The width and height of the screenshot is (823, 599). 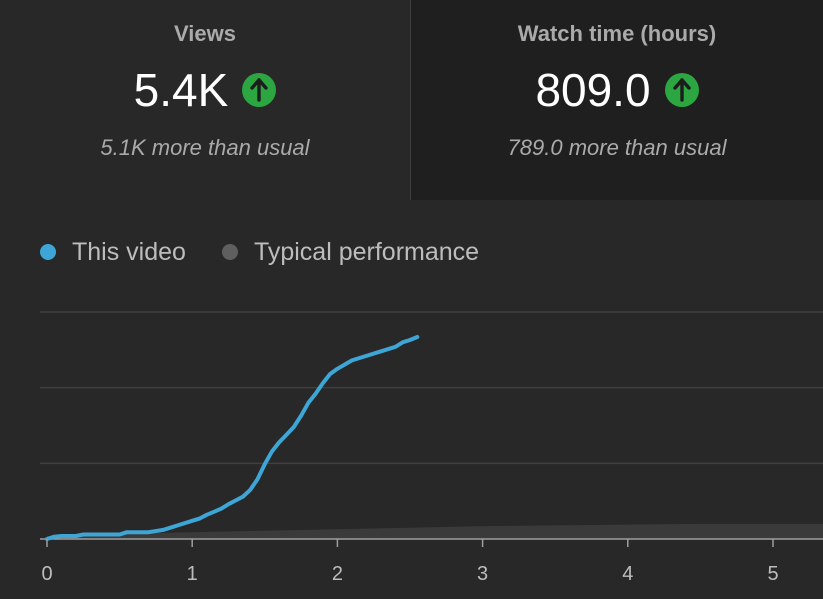 What do you see at coordinates (46, 574) in the screenshot?
I see `x-tick-label: 0` at bounding box center [46, 574].